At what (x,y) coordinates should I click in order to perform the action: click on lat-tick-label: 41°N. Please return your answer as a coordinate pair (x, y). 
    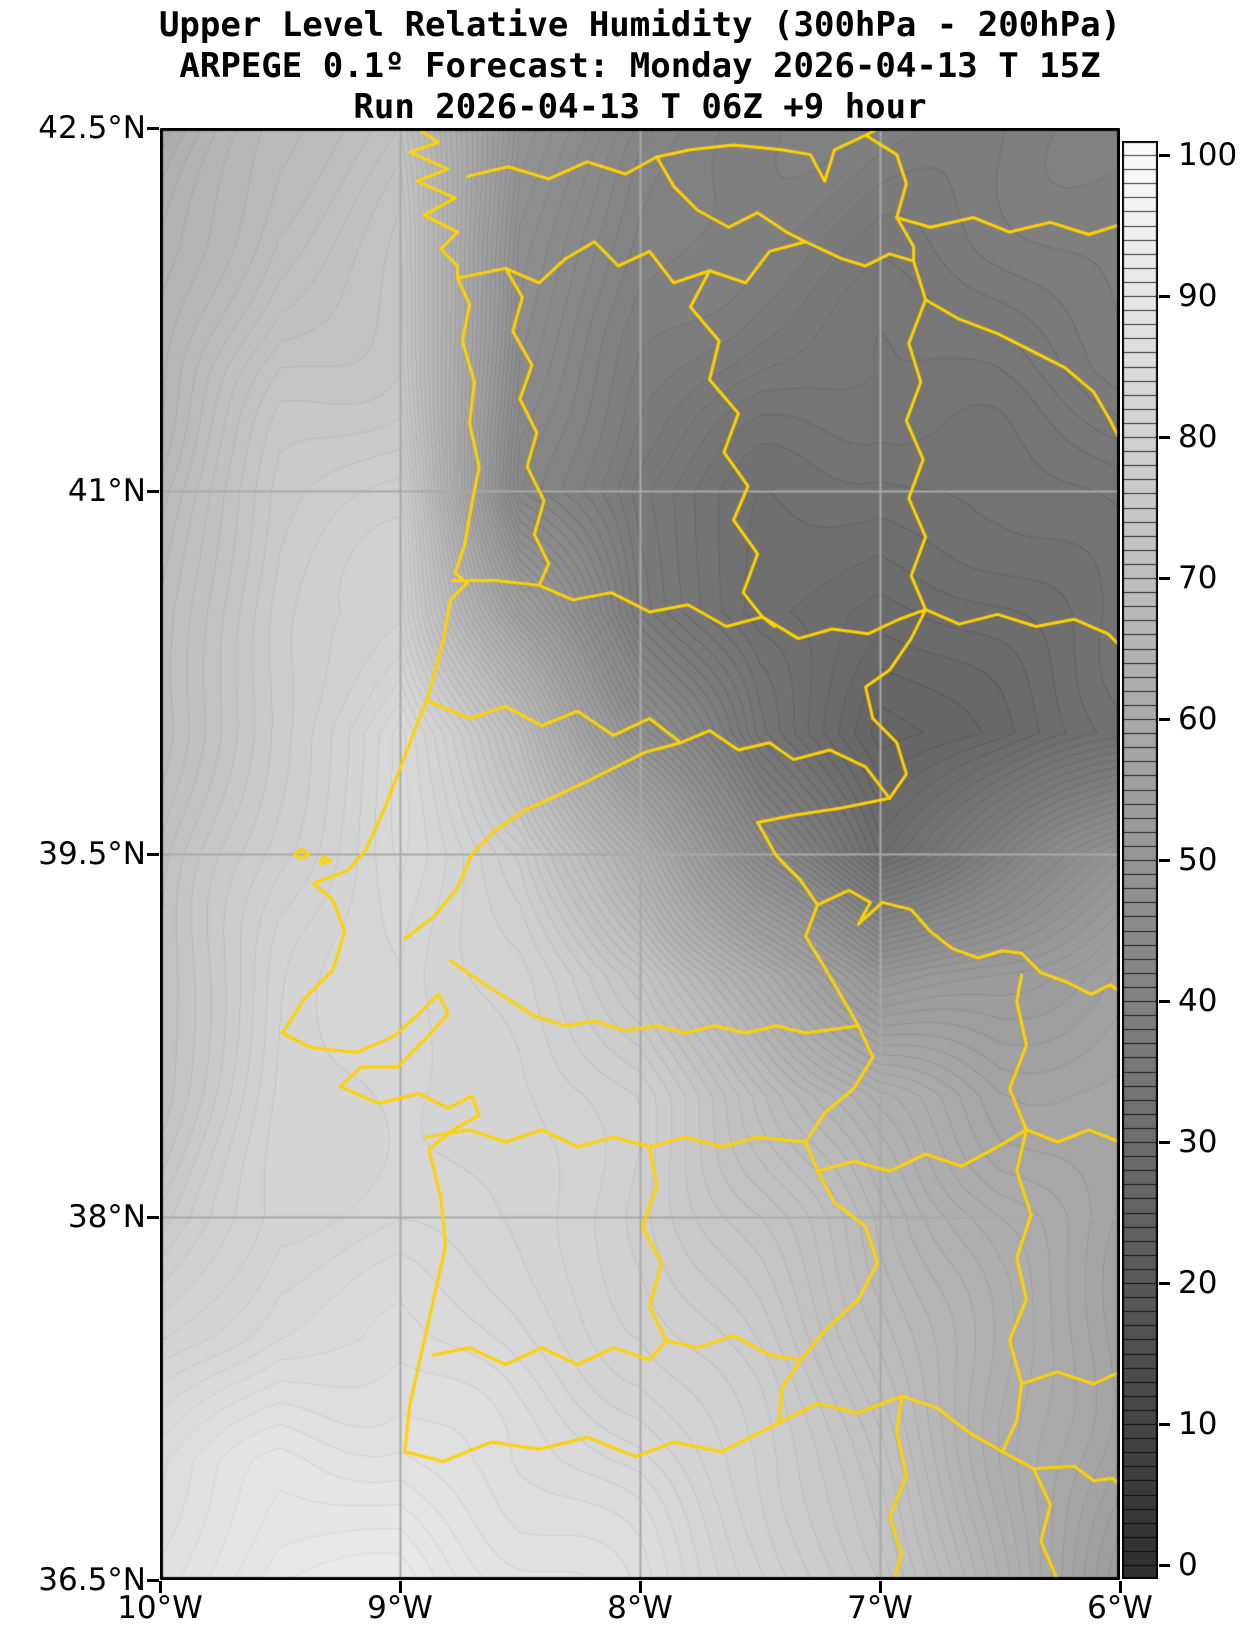
    Looking at the image, I should click on (106, 491).